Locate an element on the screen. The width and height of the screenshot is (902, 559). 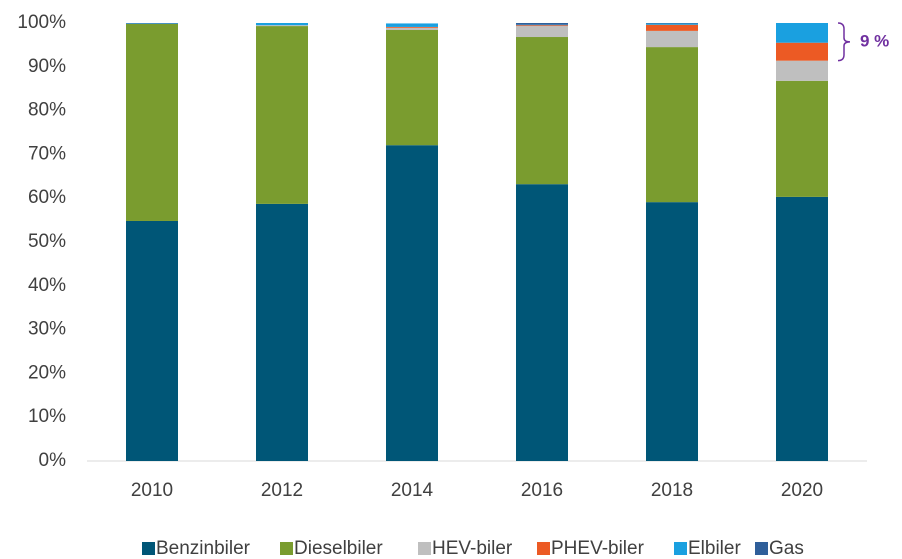
x-tick-label: 2016 is located at coordinates (542, 490).